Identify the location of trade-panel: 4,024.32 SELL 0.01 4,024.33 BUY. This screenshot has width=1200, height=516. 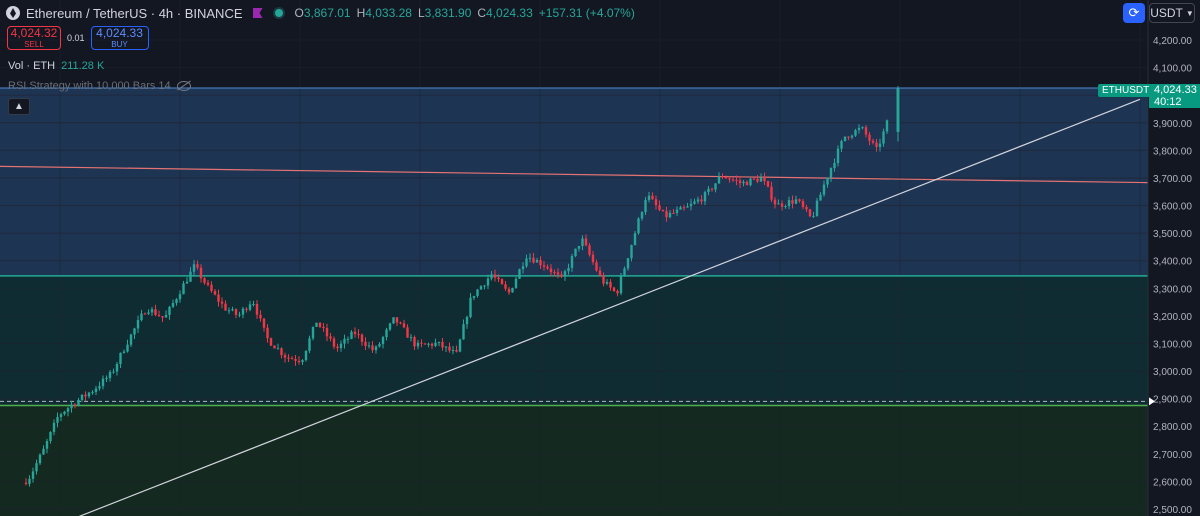
(78, 38).